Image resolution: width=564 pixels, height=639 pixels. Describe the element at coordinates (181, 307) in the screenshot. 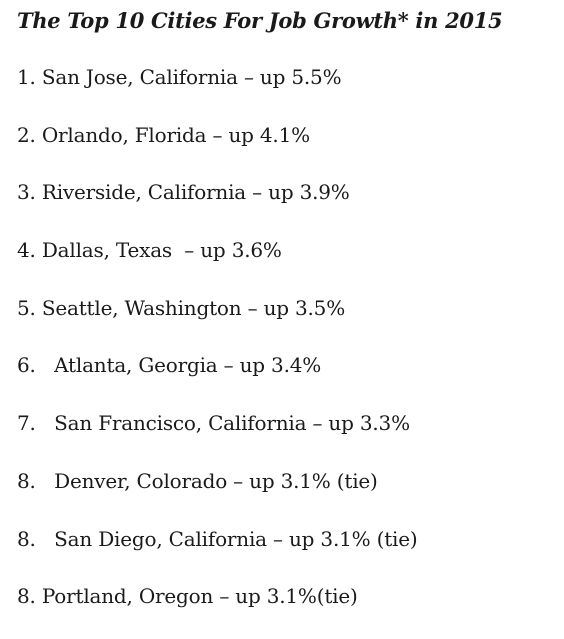

I see `list-item: 5. Seattle, Washington – up 3.5%` at that location.